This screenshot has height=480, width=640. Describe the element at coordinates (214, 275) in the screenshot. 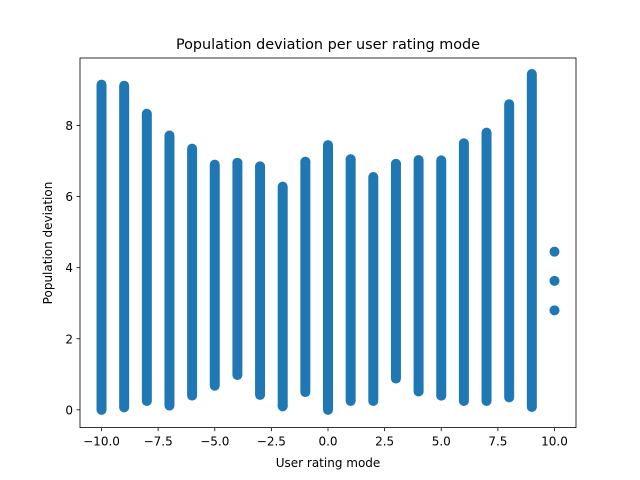

I see `scatter-column-x--5` at that location.